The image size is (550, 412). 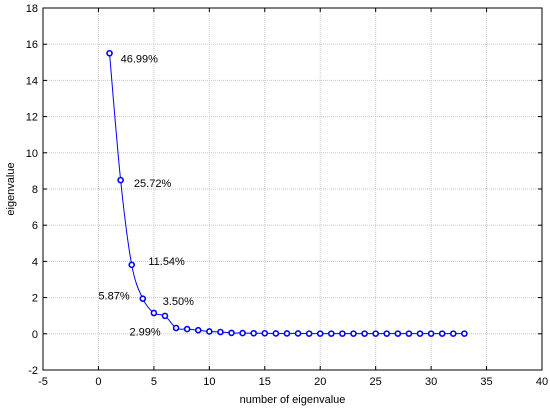 What do you see at coordinates (32, 154) in the screenshot?
I see `y-tick-label: 10` at bounding box center [32, 154].